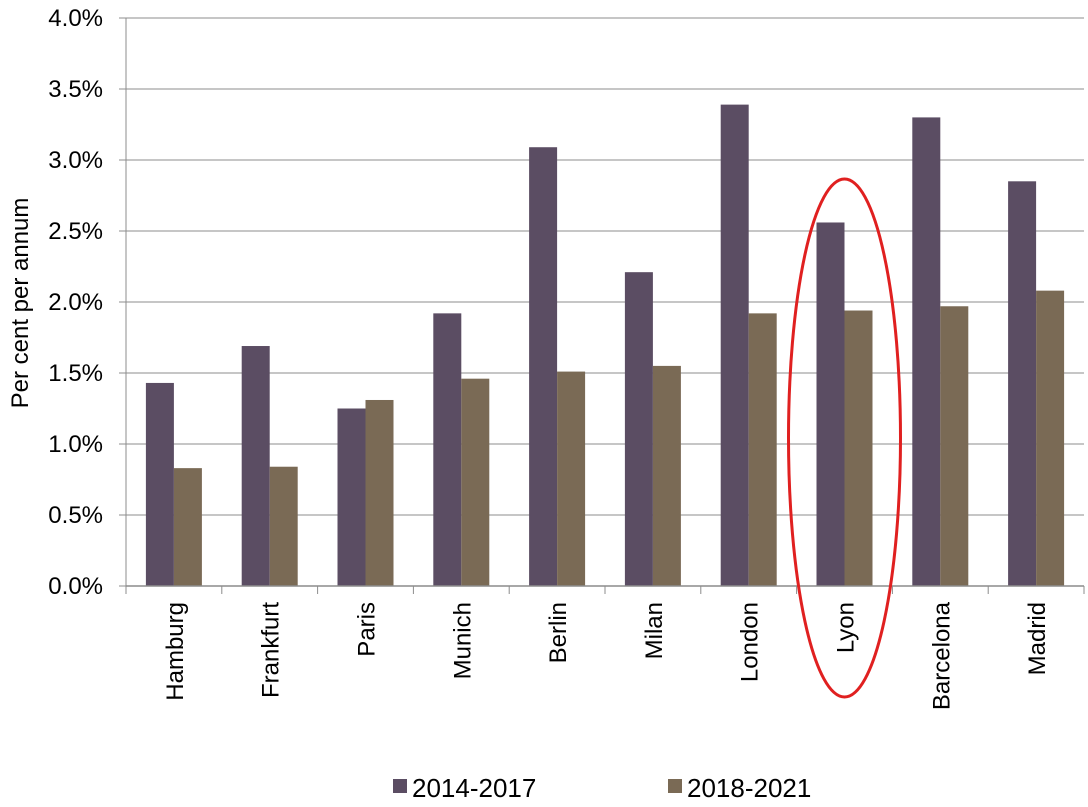 The image size is (1088, 807). I want to click on annotation-ellipse, so click(844, 438).